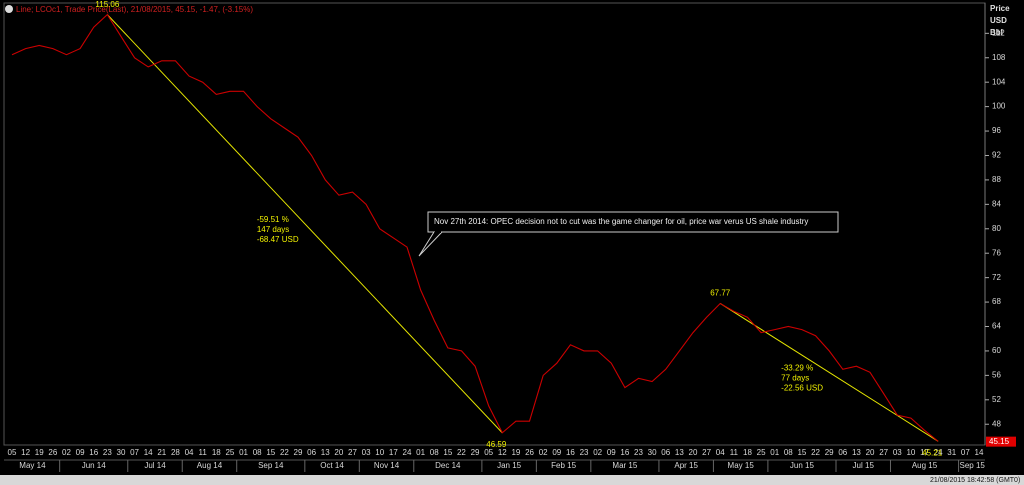  What do you see at coordinates (161, 452) in the screenshot?
I see `x-tick-label: 21` at bounding box center [161, 452].